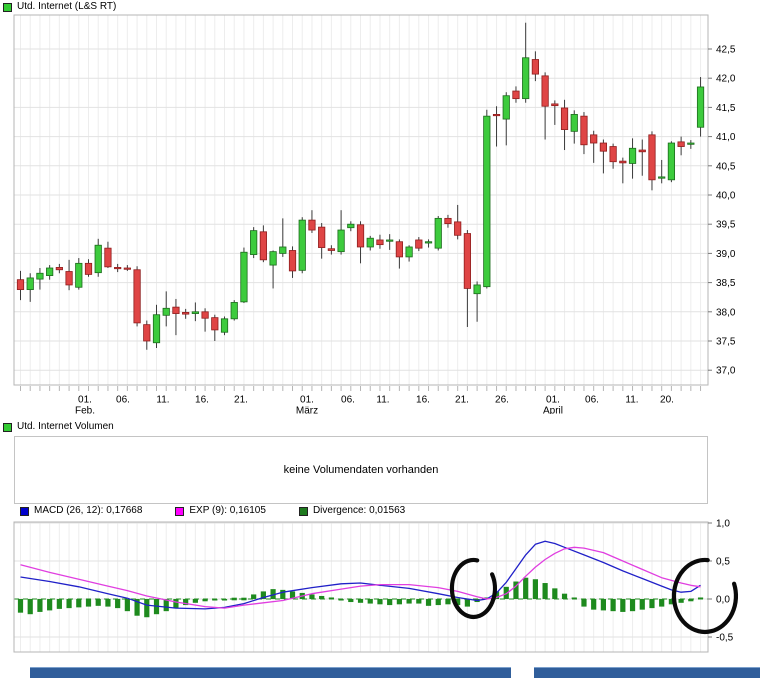 The width and height of the screenshot is (760, 678). I want to click on svg-text: 1,0, so click(723, 524).